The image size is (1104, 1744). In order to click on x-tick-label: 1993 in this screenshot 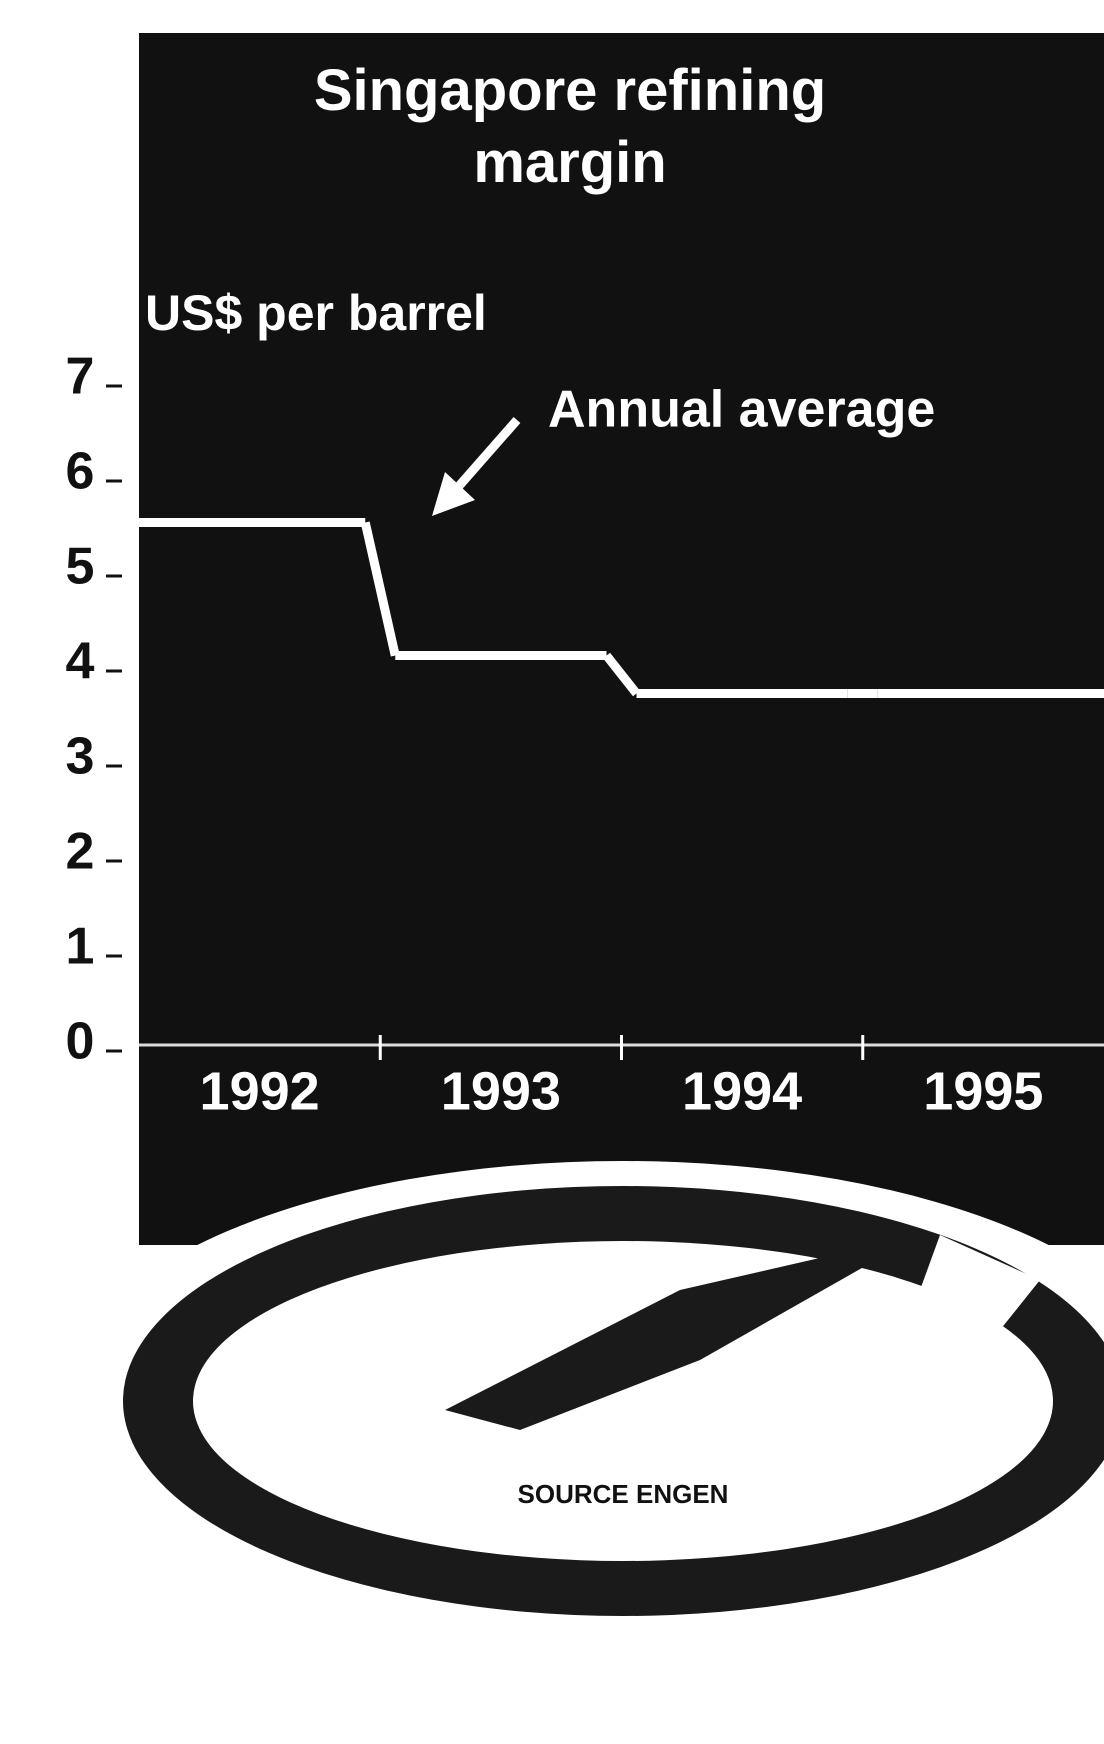, I will do `click(501, 1091)`.